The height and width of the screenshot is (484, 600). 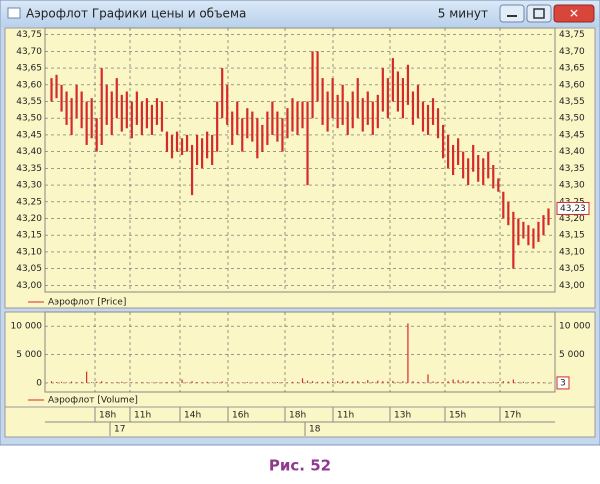 I want to click on hour-label: 15h, so click(x=457, y=416).